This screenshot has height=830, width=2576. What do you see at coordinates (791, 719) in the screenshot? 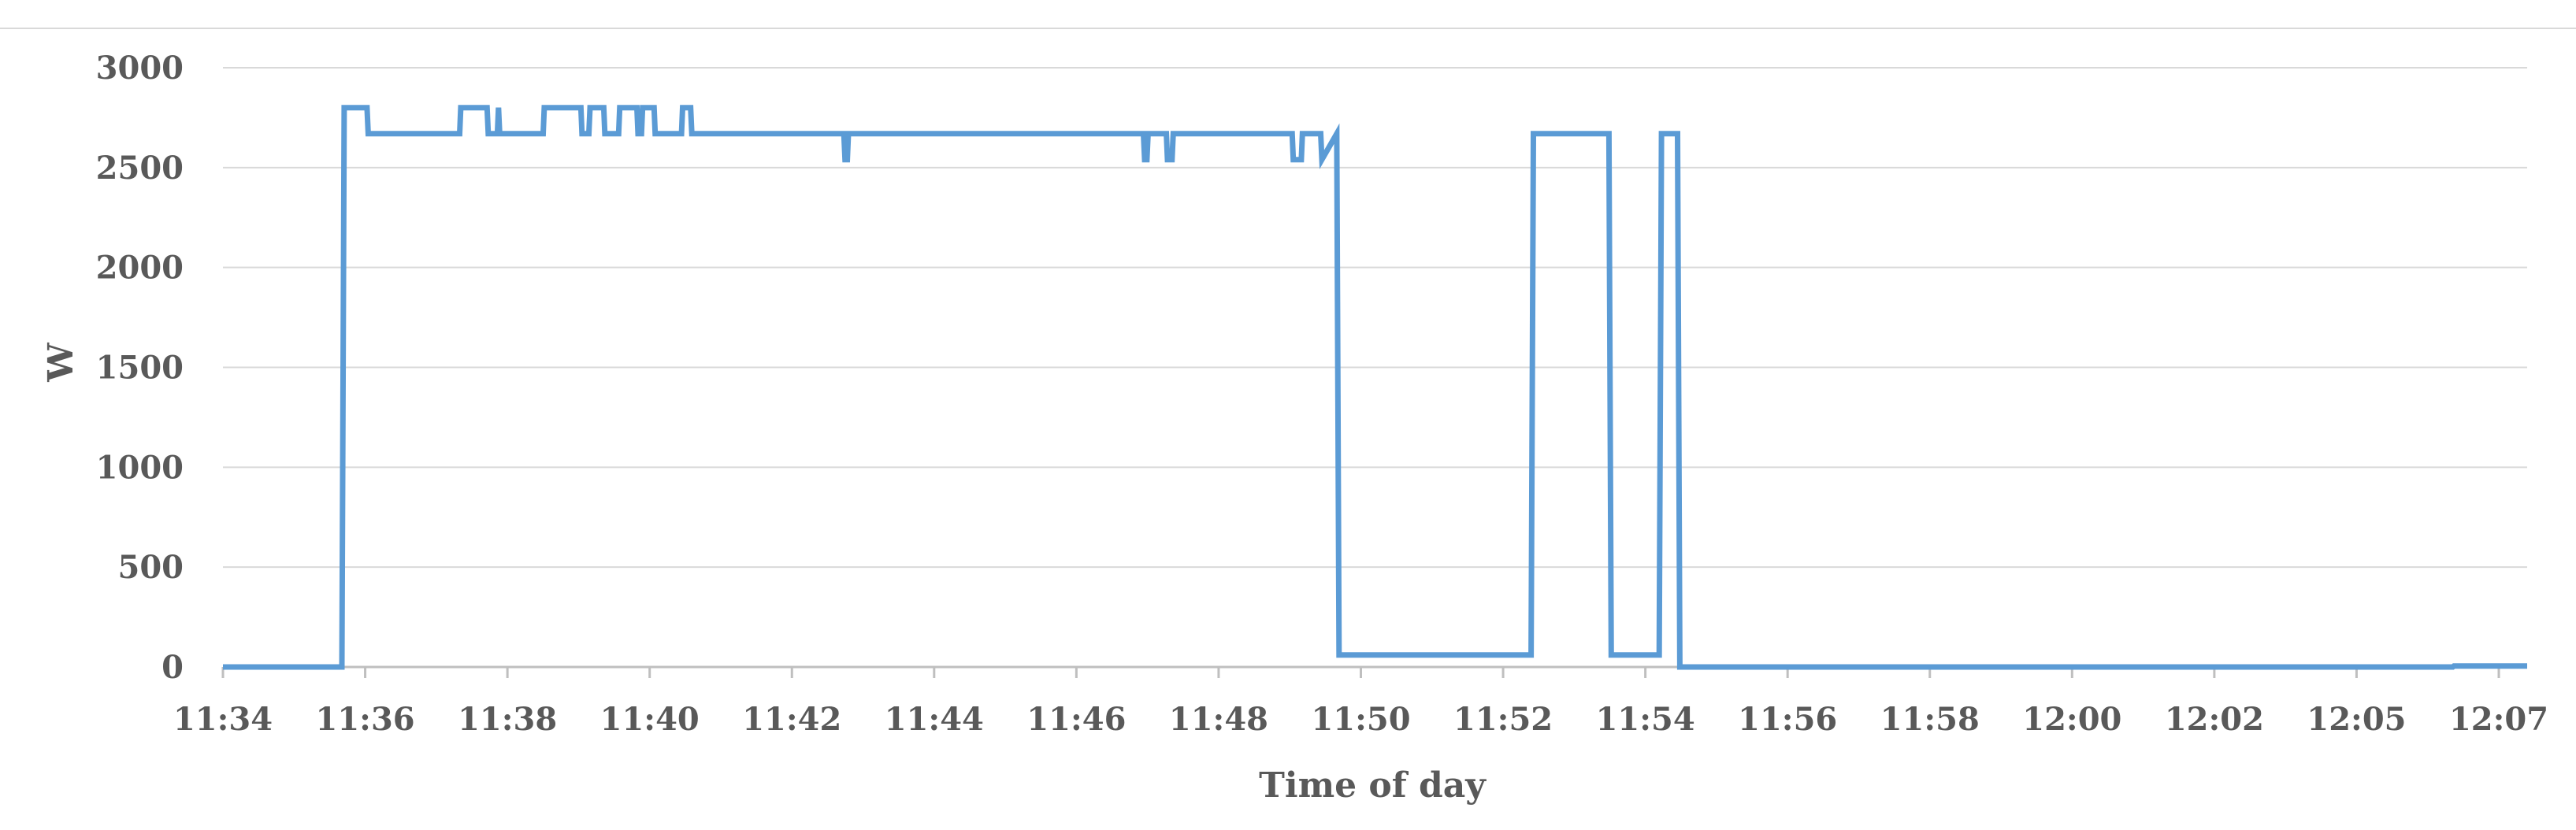
I see `x-tick-label-4: 11:42` at bounding box center [791, 719].